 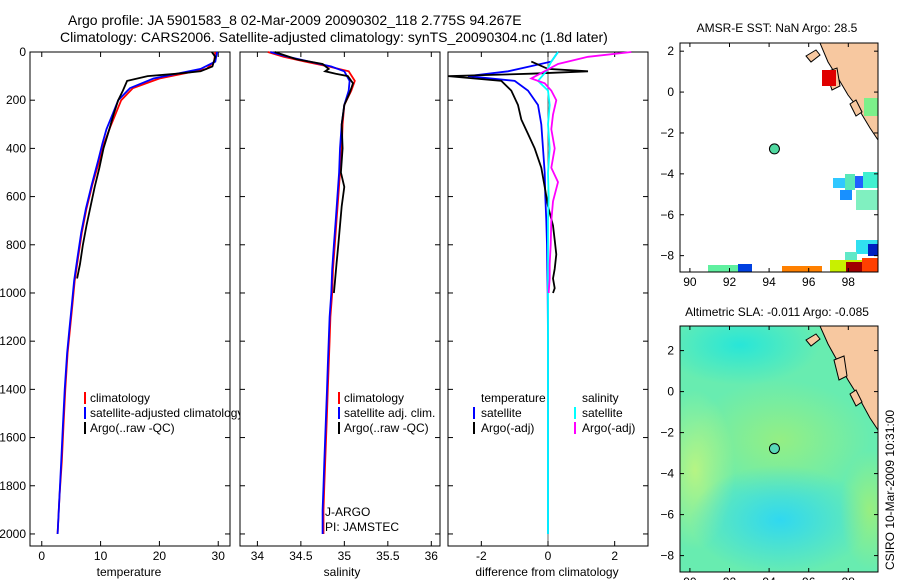 What do you see at coordinates (389, 413) in the screenshot?
I see `legend-label-satellite: satellite adj. clim.` at bounding box center [389, 413].